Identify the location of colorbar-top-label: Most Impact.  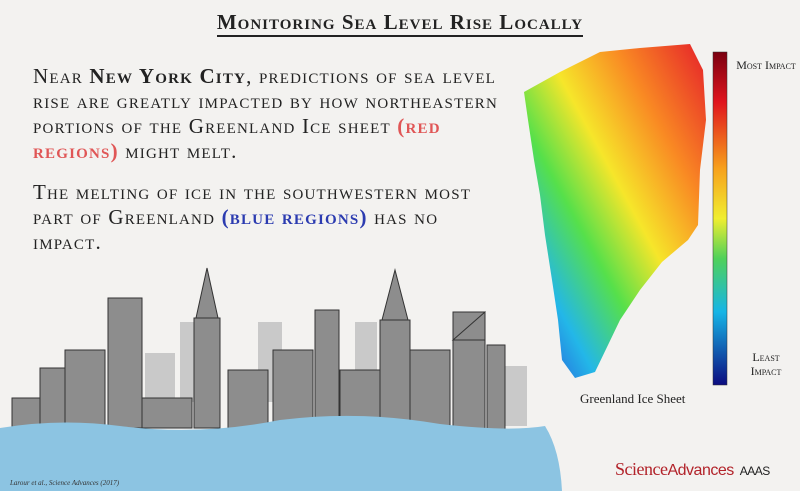
(766, 65).